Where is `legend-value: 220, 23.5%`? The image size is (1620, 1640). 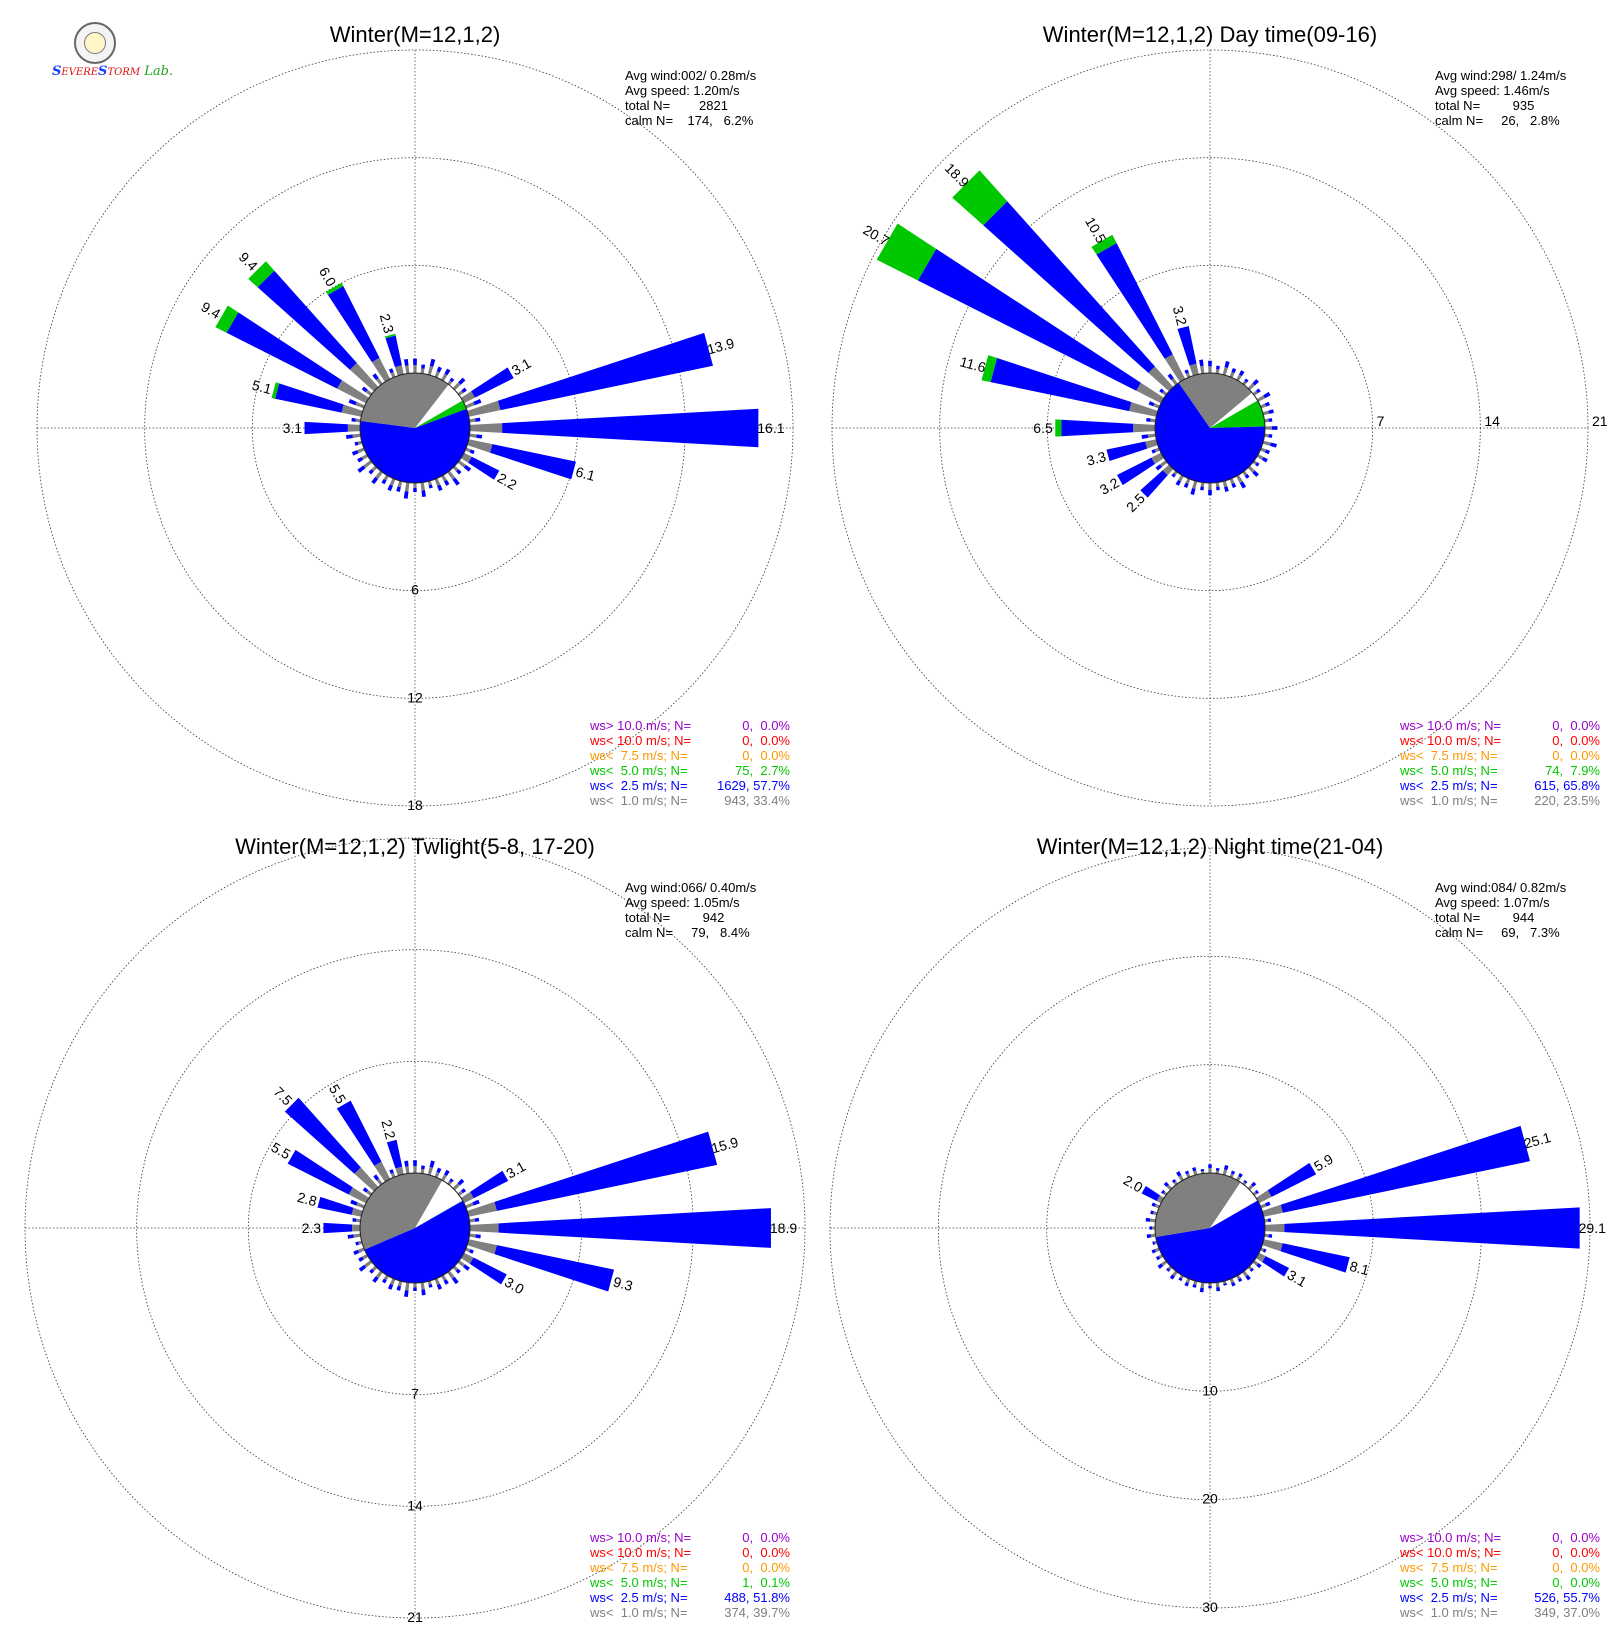
legend-value: 220, 23.5% is located at coordinates (1567, 800).